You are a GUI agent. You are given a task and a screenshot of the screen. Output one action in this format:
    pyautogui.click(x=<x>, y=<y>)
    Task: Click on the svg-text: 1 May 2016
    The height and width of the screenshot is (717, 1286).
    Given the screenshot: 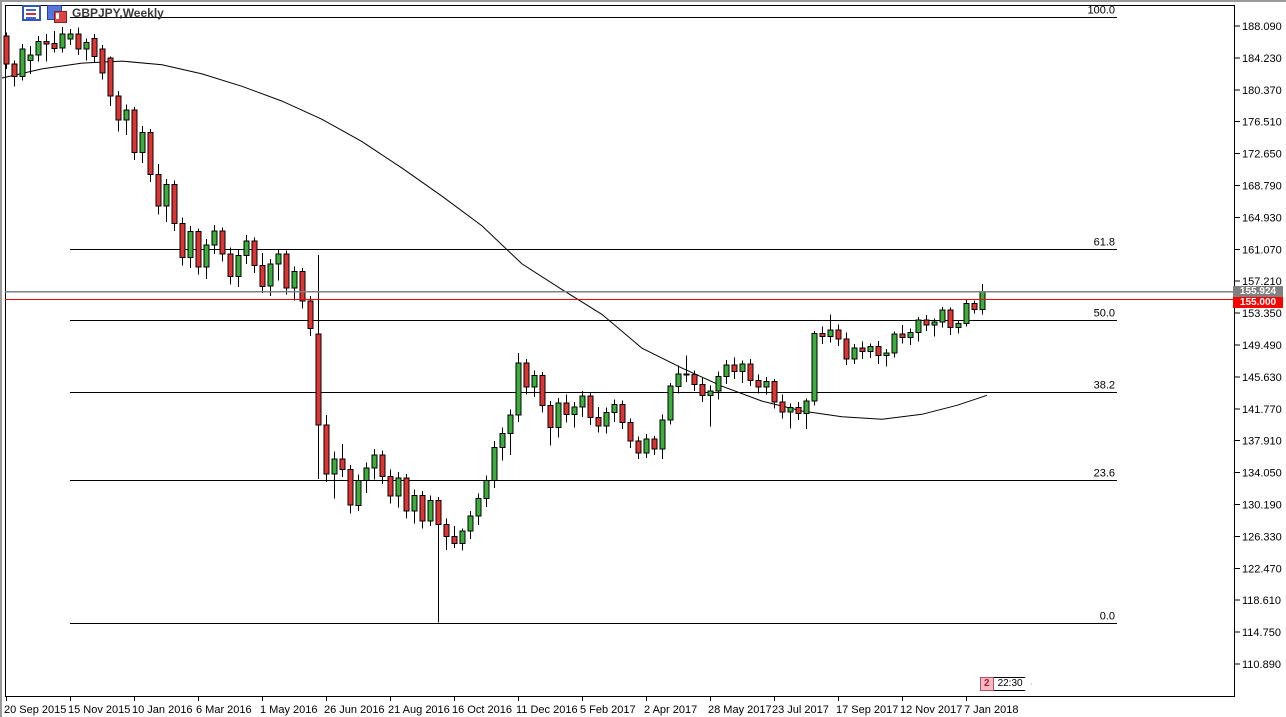 What is the action you would take?
    pyautogui.click(x=288, y=710)
    